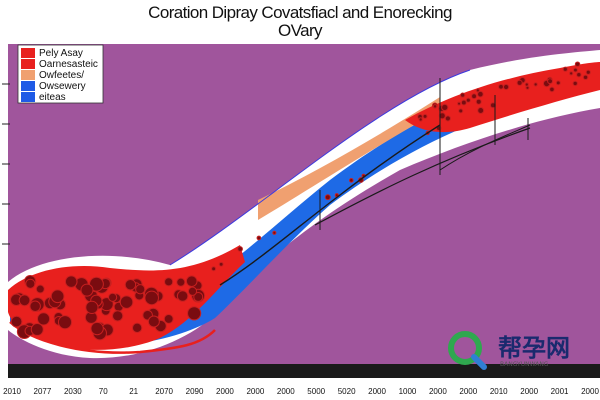  Describe the element at coordinates (52, 97) in the screenshot. I see `legend-label: eiteas` at that location.